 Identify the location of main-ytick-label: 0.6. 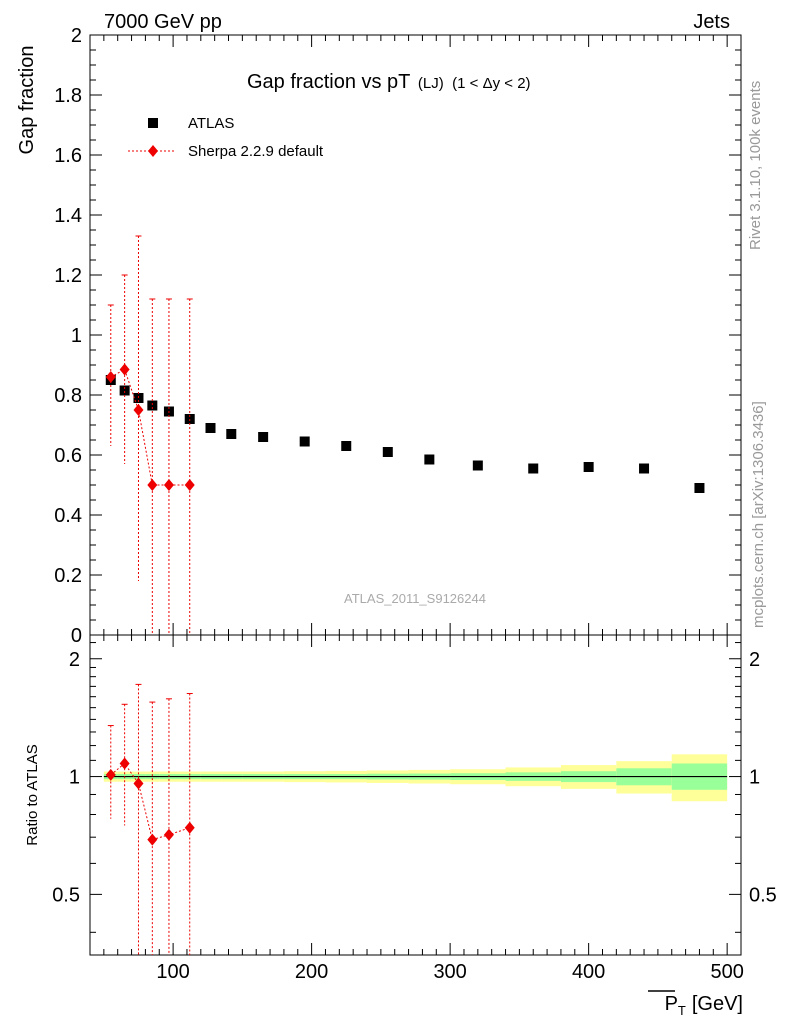
(68, 456).